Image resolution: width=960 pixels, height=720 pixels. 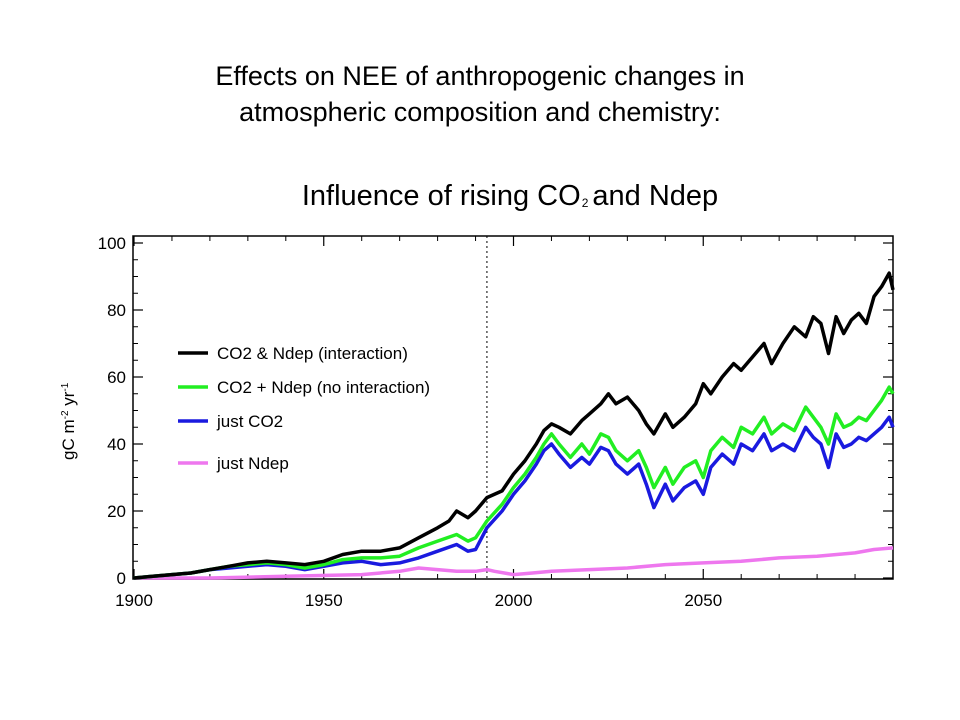 I want to click on x-tick-label: 1900, so click(x=134, y=600).